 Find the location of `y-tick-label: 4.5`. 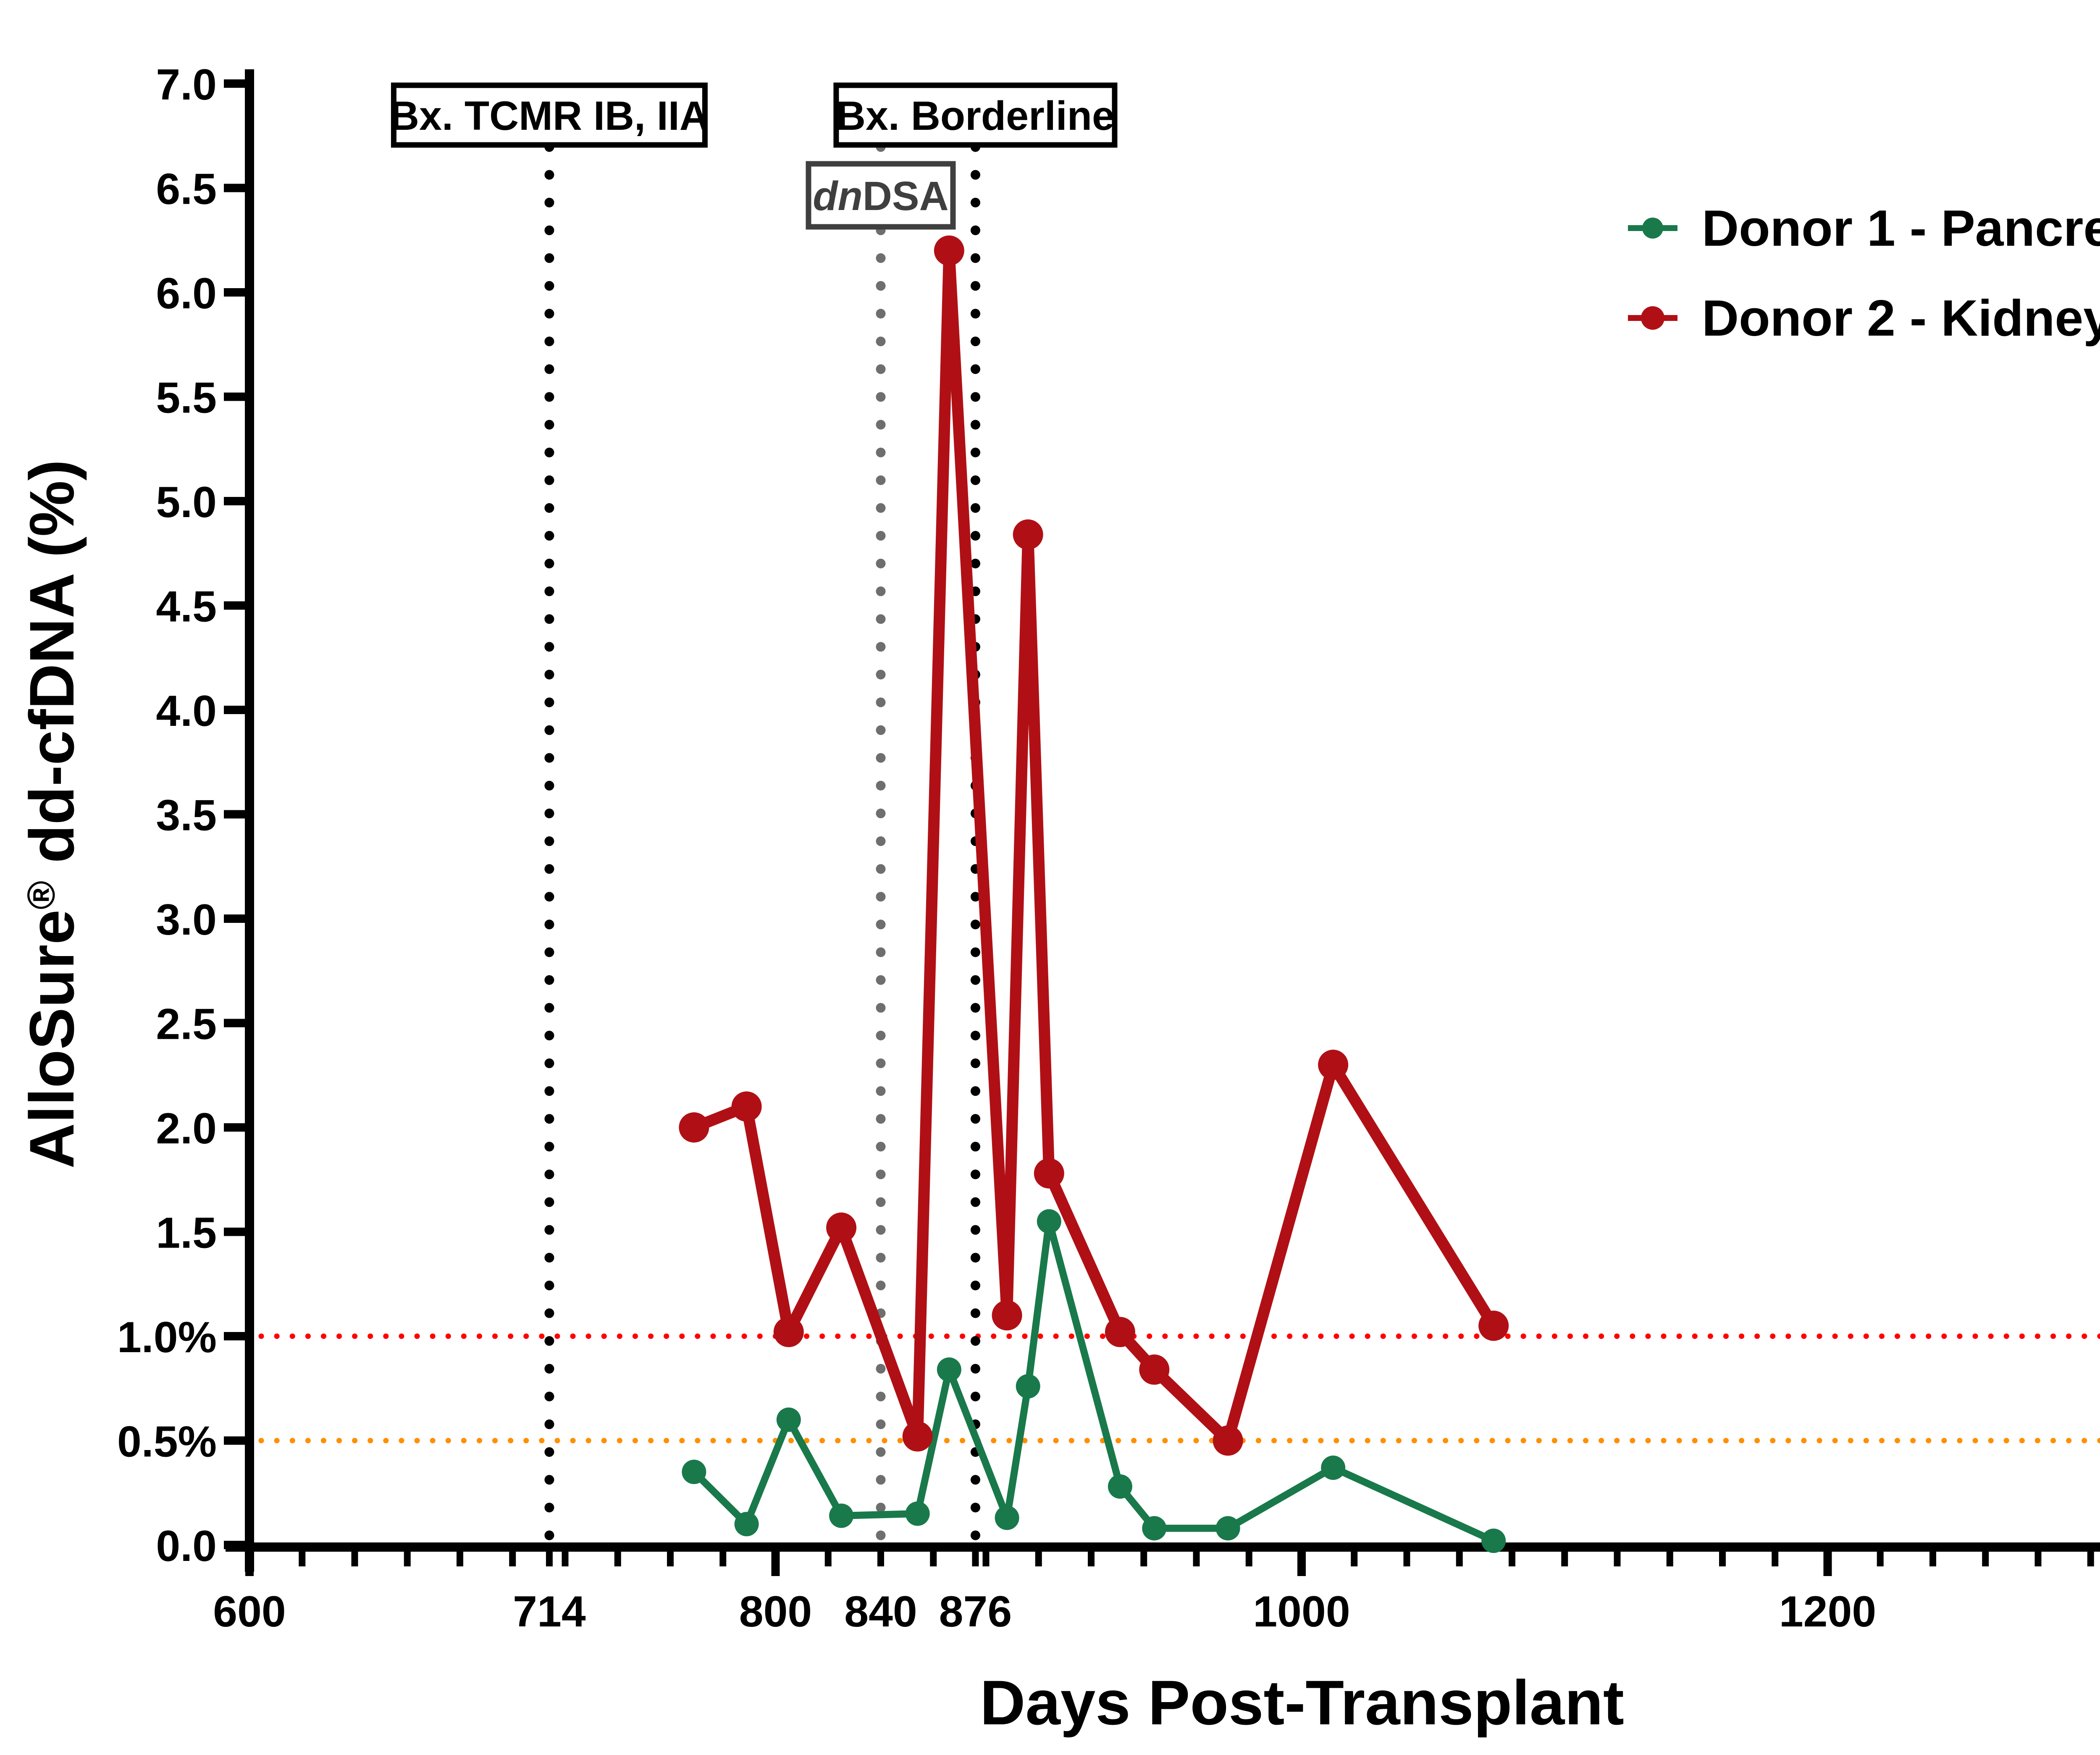

y-tick-label: 4.5 is located at coordinates (186, 607).